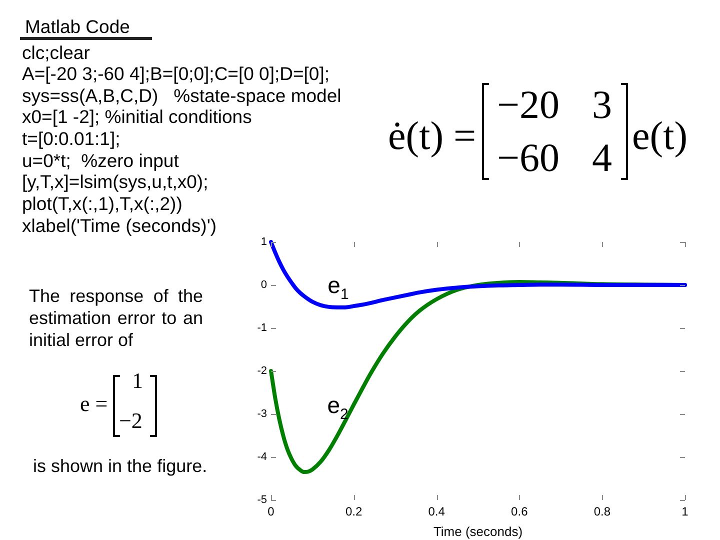 Image resolution: width=720 pixels, height=540 pixels. What do you see at coordinates (120, 466) in the screenshot?
I see `text: is shown in the figure.` at bounding box center [120, 466].